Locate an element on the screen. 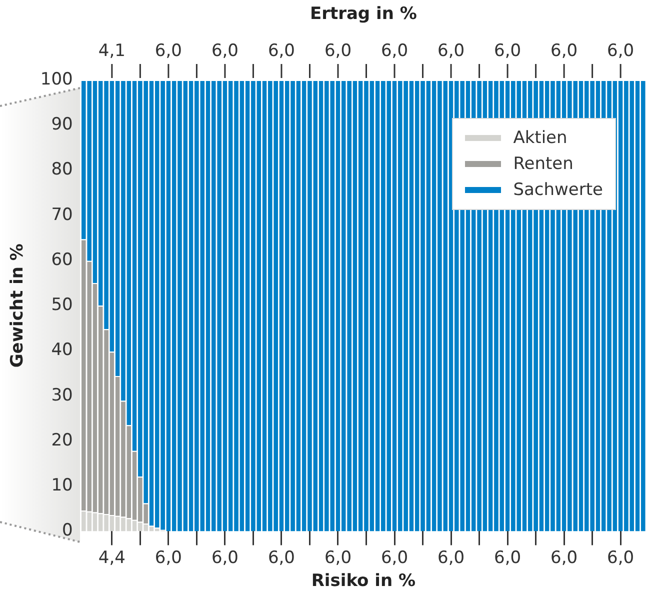 The width and height of the screenshot is (652, 607). y-tick-label: 100 is located at coordinates (56, 79).